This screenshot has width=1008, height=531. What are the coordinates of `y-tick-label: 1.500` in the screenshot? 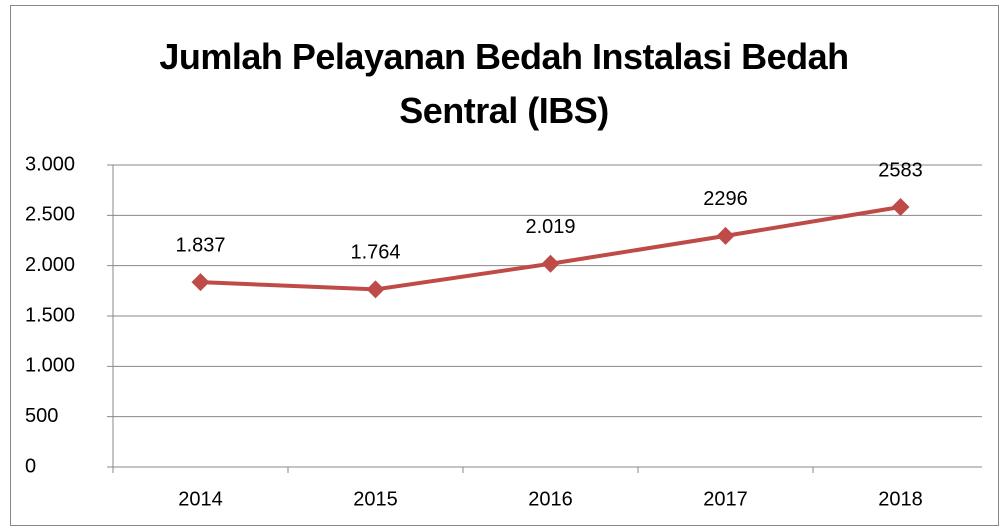 It's located at (50, 315).